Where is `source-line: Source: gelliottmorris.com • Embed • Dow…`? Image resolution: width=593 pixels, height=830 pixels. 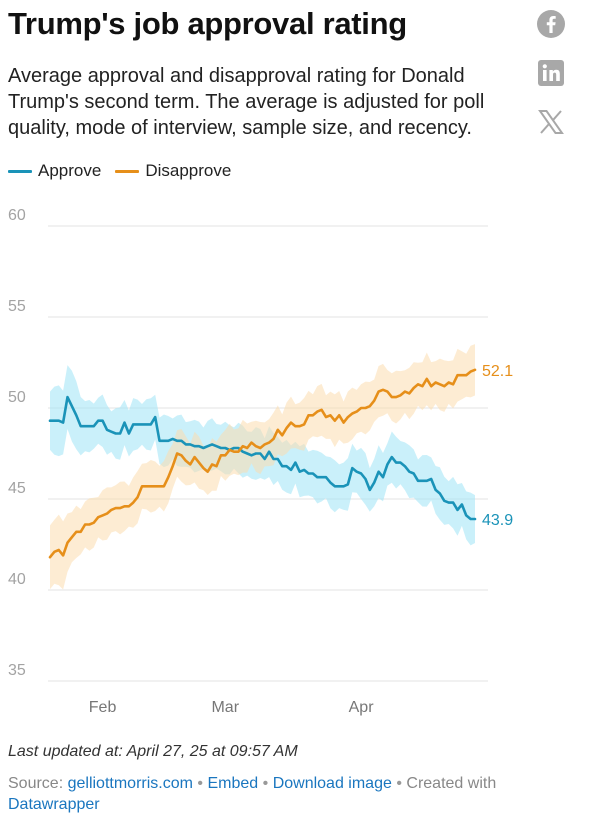
source-line: Source: gelliottmorris.com • Embed • Dow… is located at coordinates (288, 794).